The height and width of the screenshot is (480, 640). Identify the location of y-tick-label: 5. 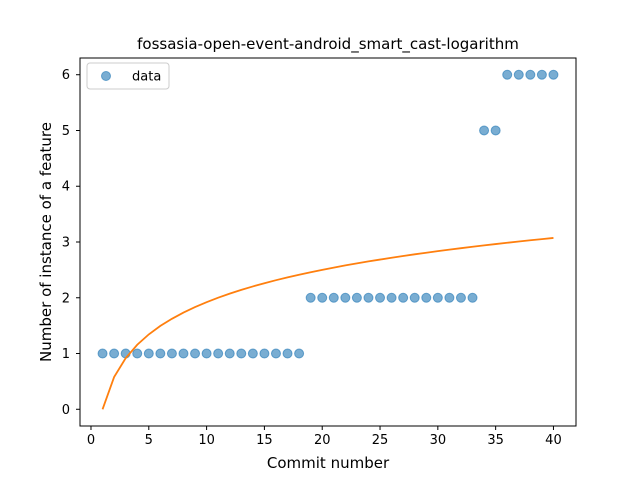
(66, 131).